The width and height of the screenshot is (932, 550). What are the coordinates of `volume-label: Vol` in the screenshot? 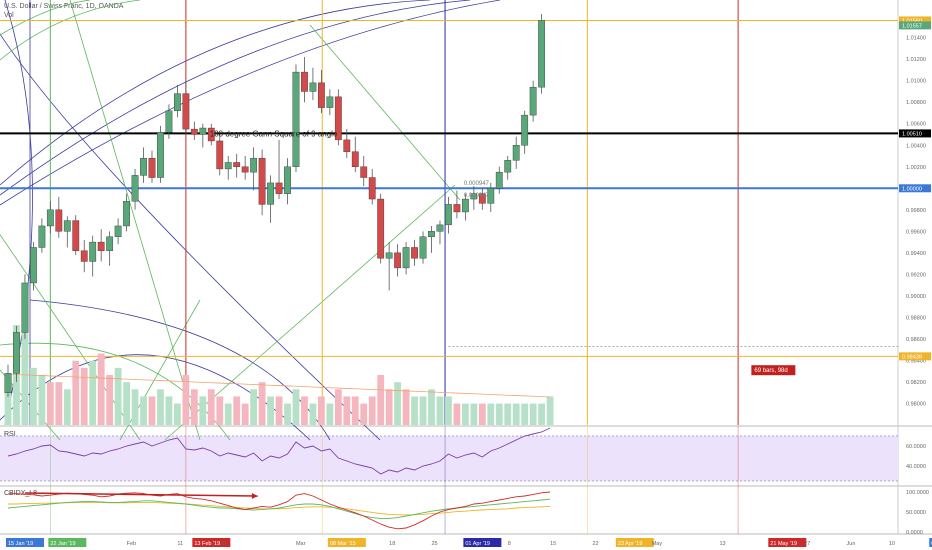 It's located at (9, 15).